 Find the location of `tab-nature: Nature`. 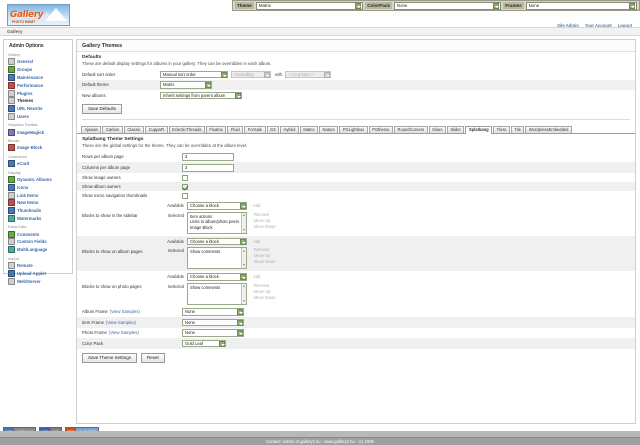

tab-nature: Nature is located at coordinates (329, 129).